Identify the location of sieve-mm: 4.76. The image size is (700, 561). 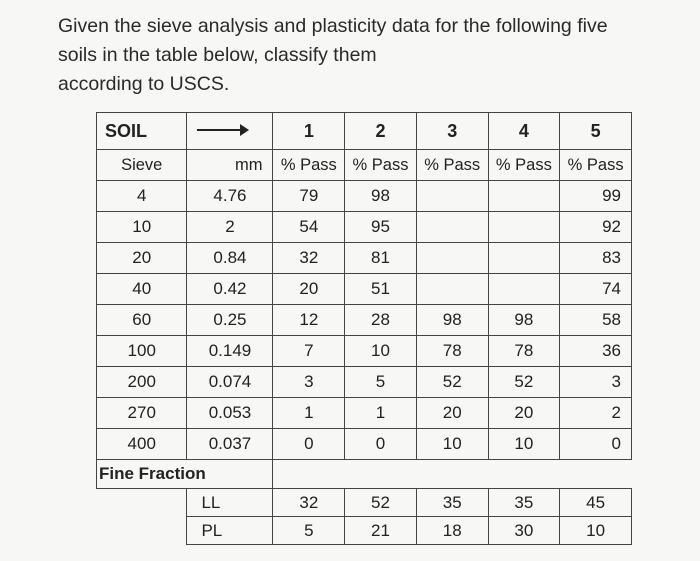
(230, 196).